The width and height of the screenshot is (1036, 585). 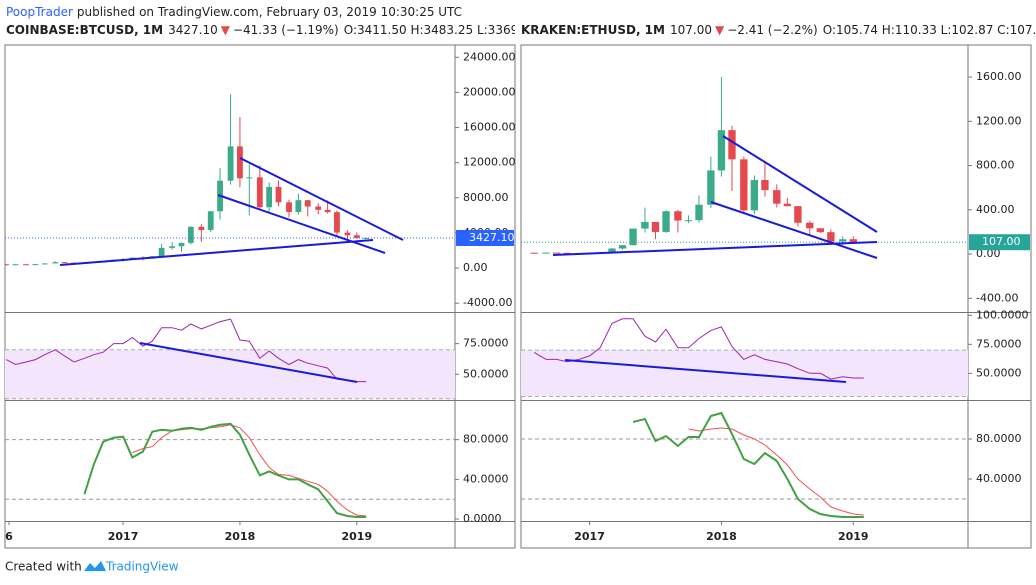 What do you see at coordinates (487, 302) in the screenshot?
I see `y-tick-label: -4000.00` at bounding box center [487, 302].